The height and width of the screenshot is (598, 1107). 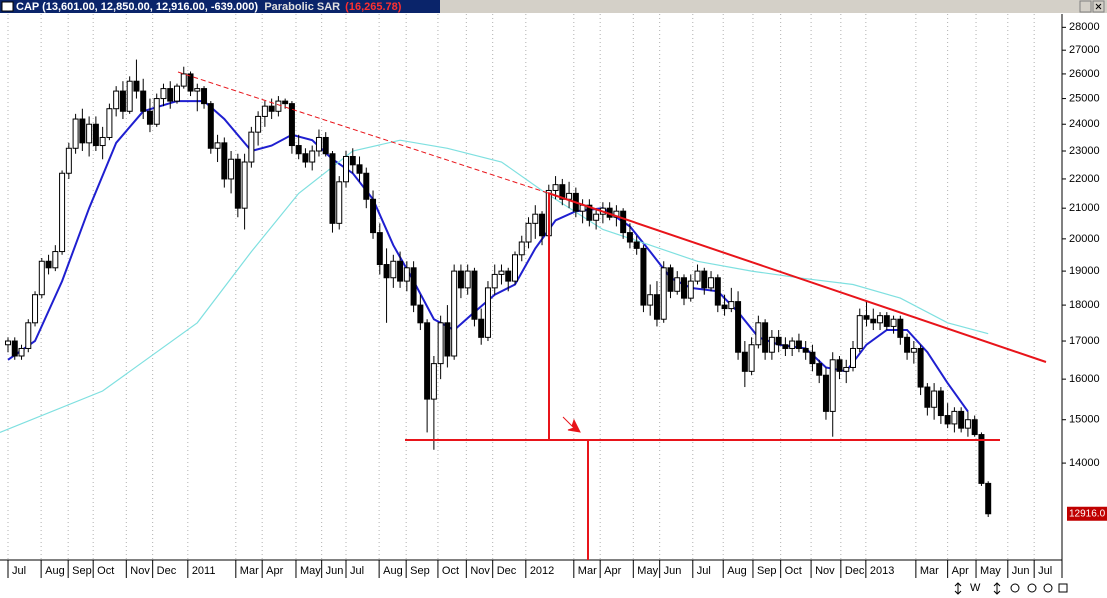 I want to click on x-tick-label: May, so click(x=990, y=571).